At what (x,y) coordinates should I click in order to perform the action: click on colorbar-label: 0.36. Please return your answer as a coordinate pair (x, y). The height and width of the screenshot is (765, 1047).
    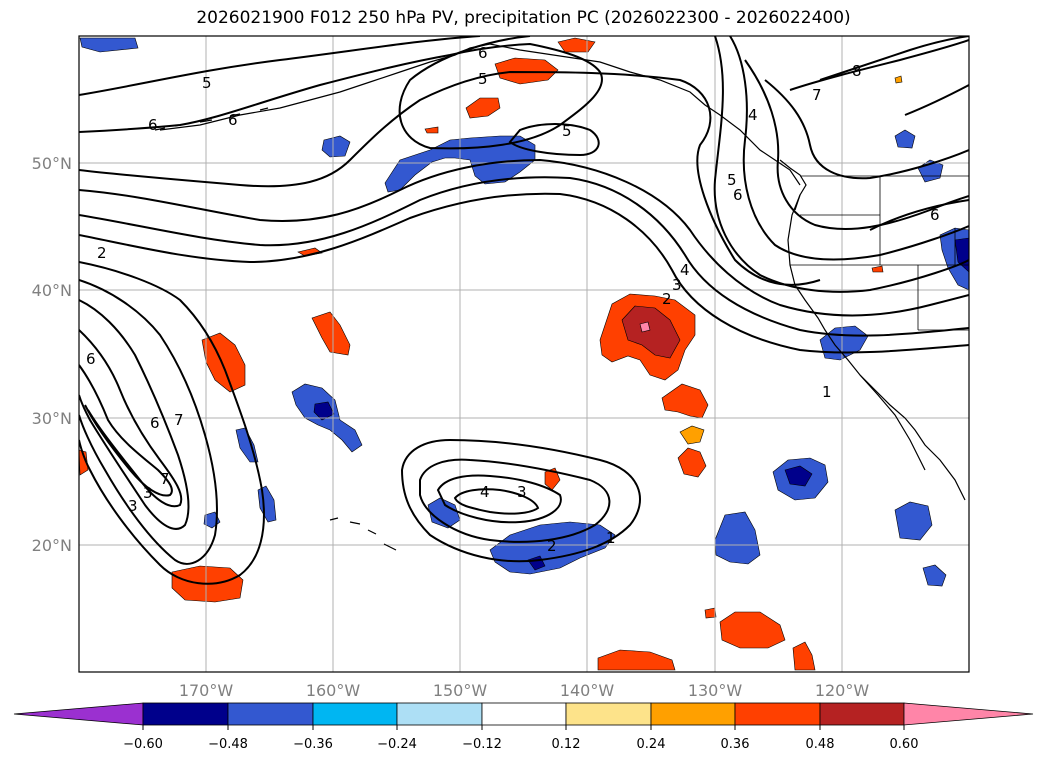
    Looking at the image, I should click on (735, 744).